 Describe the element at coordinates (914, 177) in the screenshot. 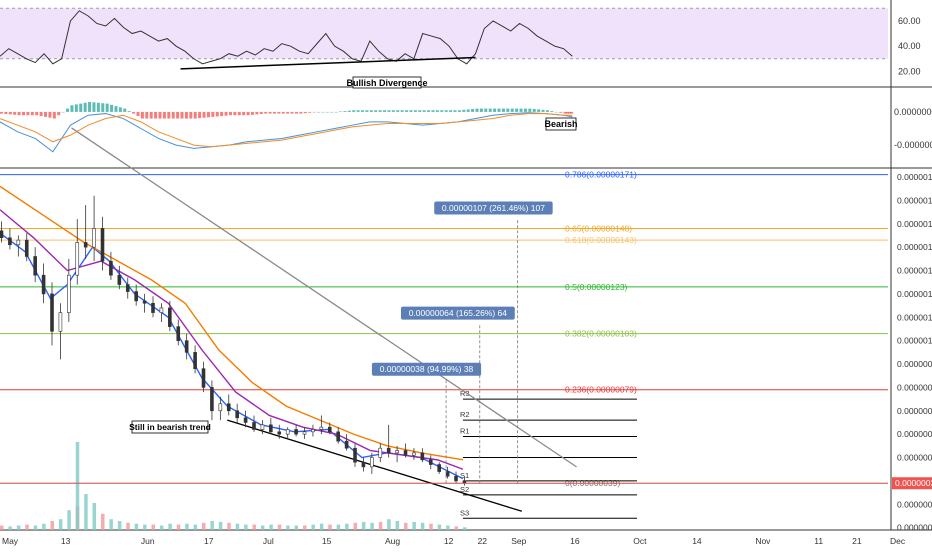

I see `price-tick-label: 0.00000170` at that location.